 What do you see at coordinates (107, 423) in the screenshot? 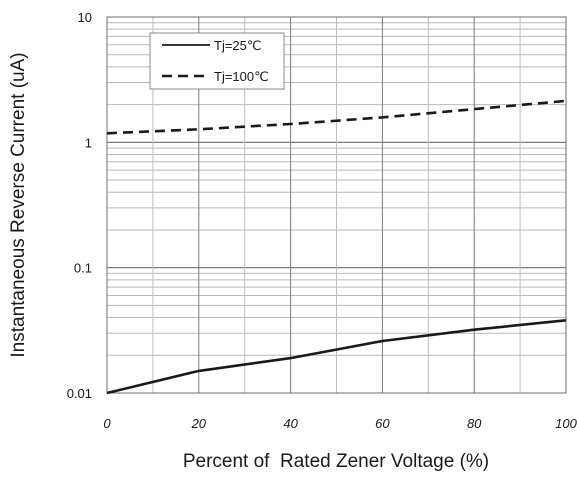
I see `x-tick-label: 0` at bounding box center [107, 423].